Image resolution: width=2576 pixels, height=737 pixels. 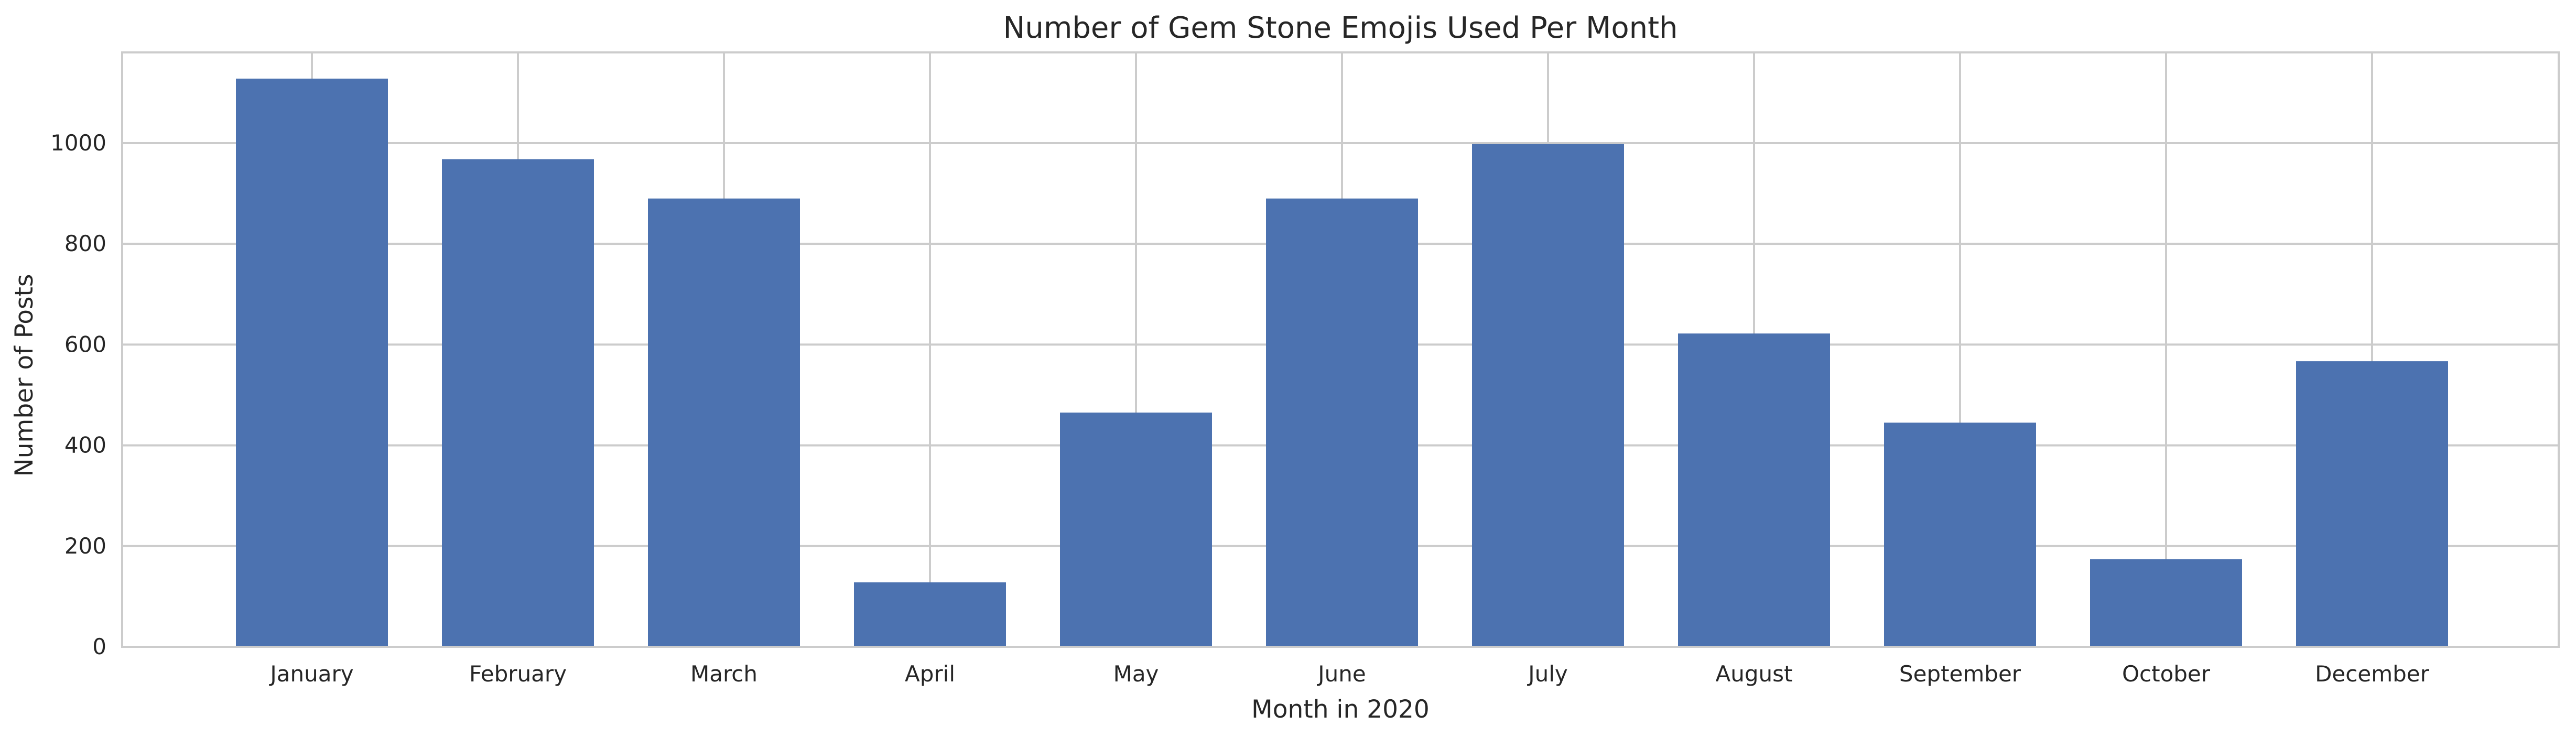 What do you see at coordinates (1547, 674) in the screenshot?
I see `x-tick-label: July` at bounding box center [1547, 674].